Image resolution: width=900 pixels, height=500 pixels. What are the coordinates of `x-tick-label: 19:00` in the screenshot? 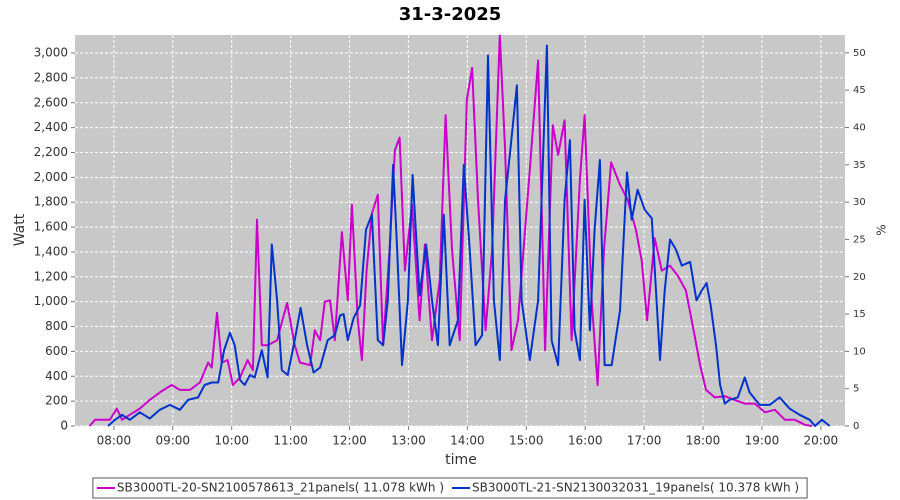 It's located at (762, 441).